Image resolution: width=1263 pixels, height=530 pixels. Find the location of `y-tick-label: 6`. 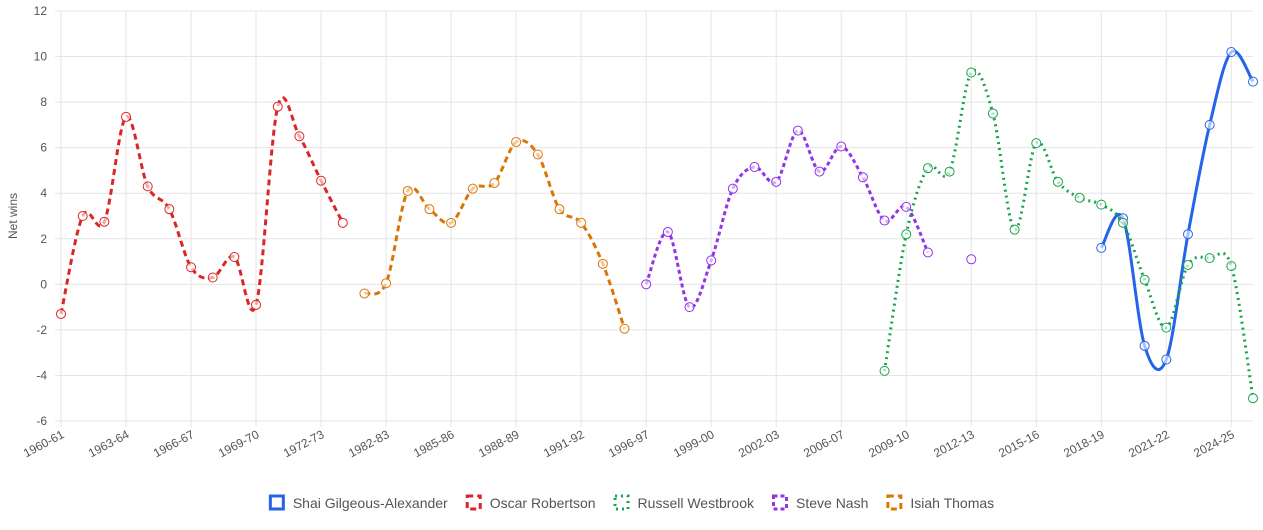

y-tick-label: 6 is located at coordinates (43, 148).